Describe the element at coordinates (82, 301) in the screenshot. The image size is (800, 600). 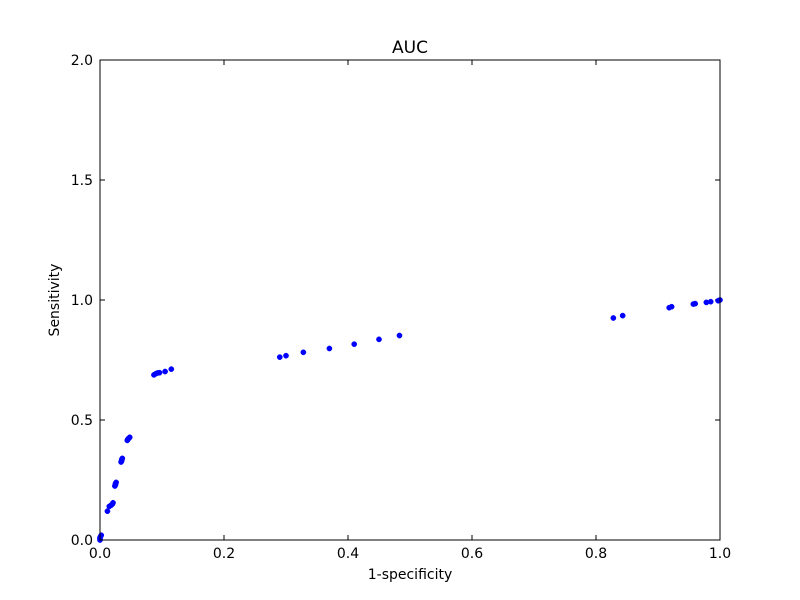
I see `y-tick-label: 1.0` at that location.